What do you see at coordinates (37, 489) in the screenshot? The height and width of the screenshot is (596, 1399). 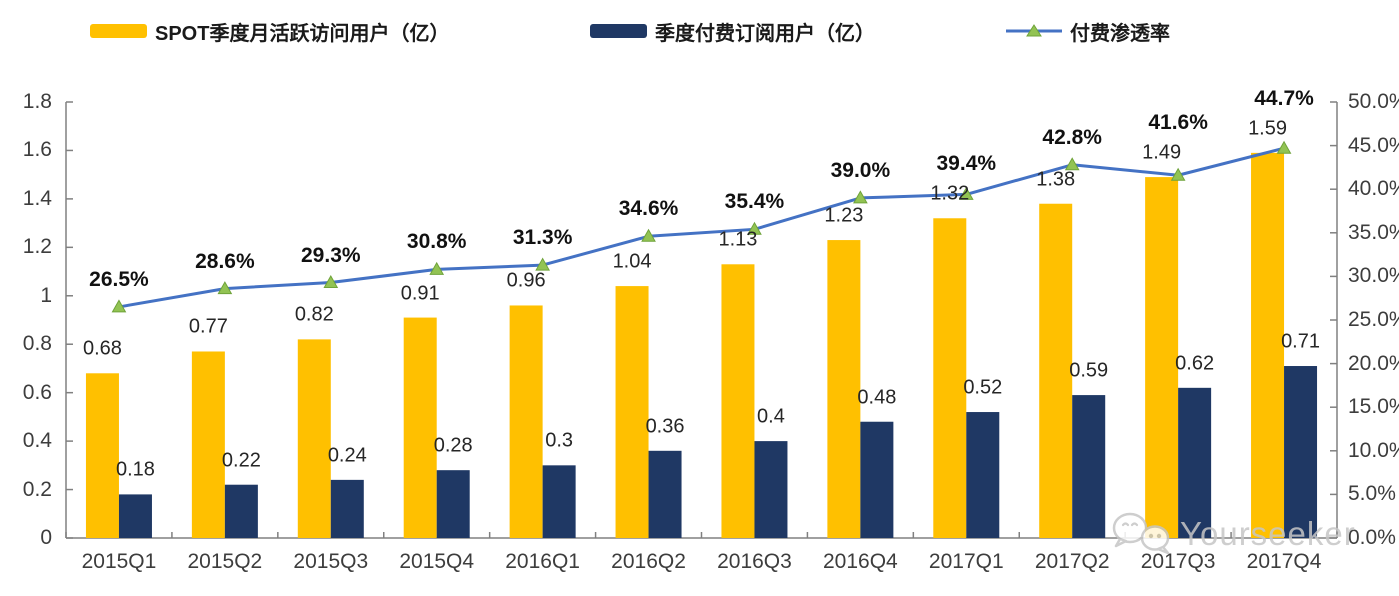 I see `left-axis-tick-label: 0.2` at bounding box center [37, 489].